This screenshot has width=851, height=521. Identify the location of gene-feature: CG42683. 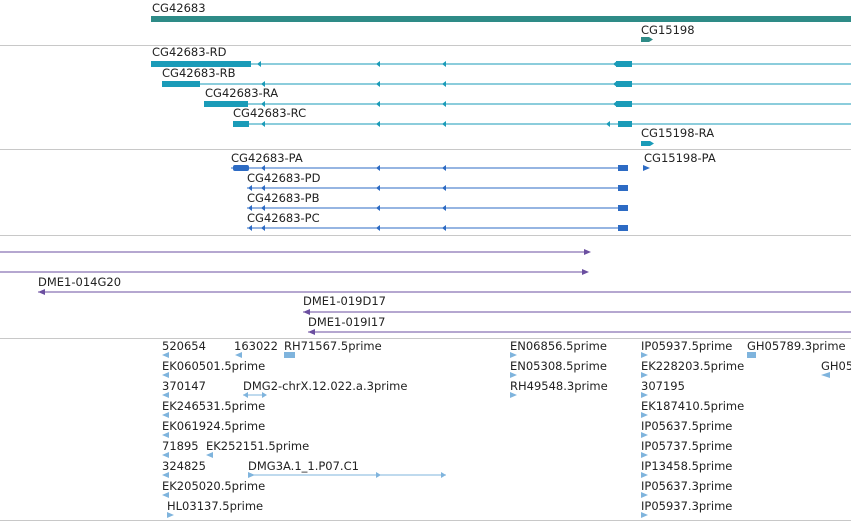
(501, 11).